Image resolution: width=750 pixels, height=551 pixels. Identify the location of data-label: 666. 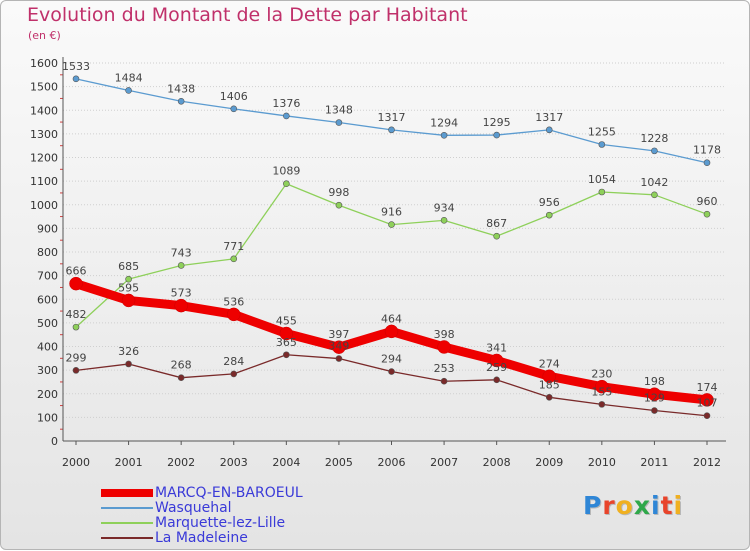
(76, 271).